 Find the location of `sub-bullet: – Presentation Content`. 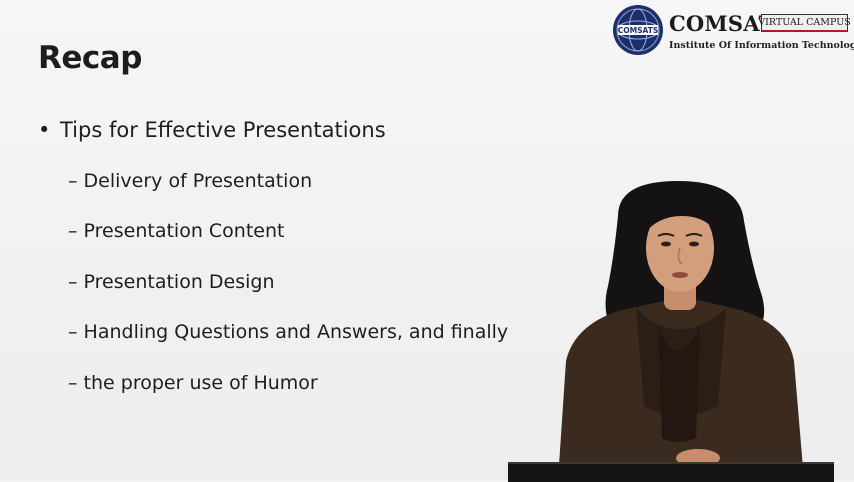

sub-bullet: – Presentation Content is located at coordinates (176, 231).